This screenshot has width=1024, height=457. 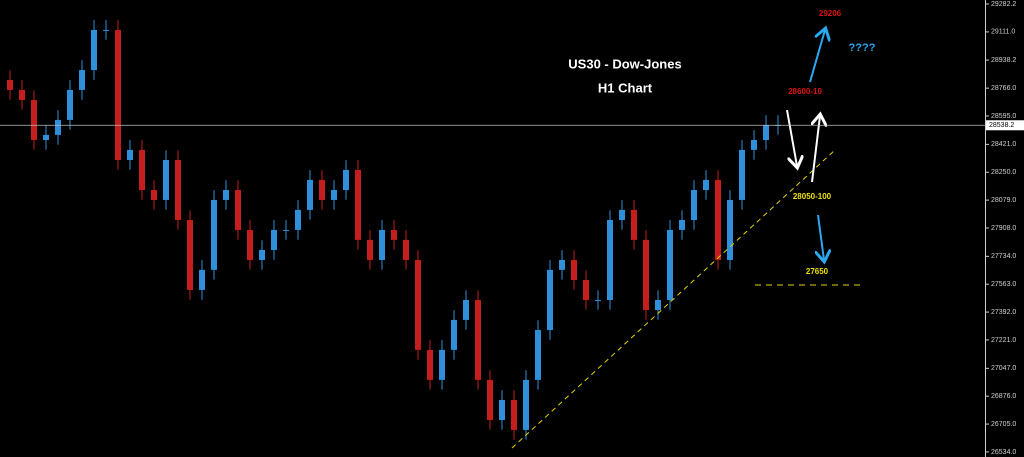 What do you see at coordinates (1003, 200) in the screenshot?
I see `y-tick-label: 28079.0` at bounding box center [1003, 200].